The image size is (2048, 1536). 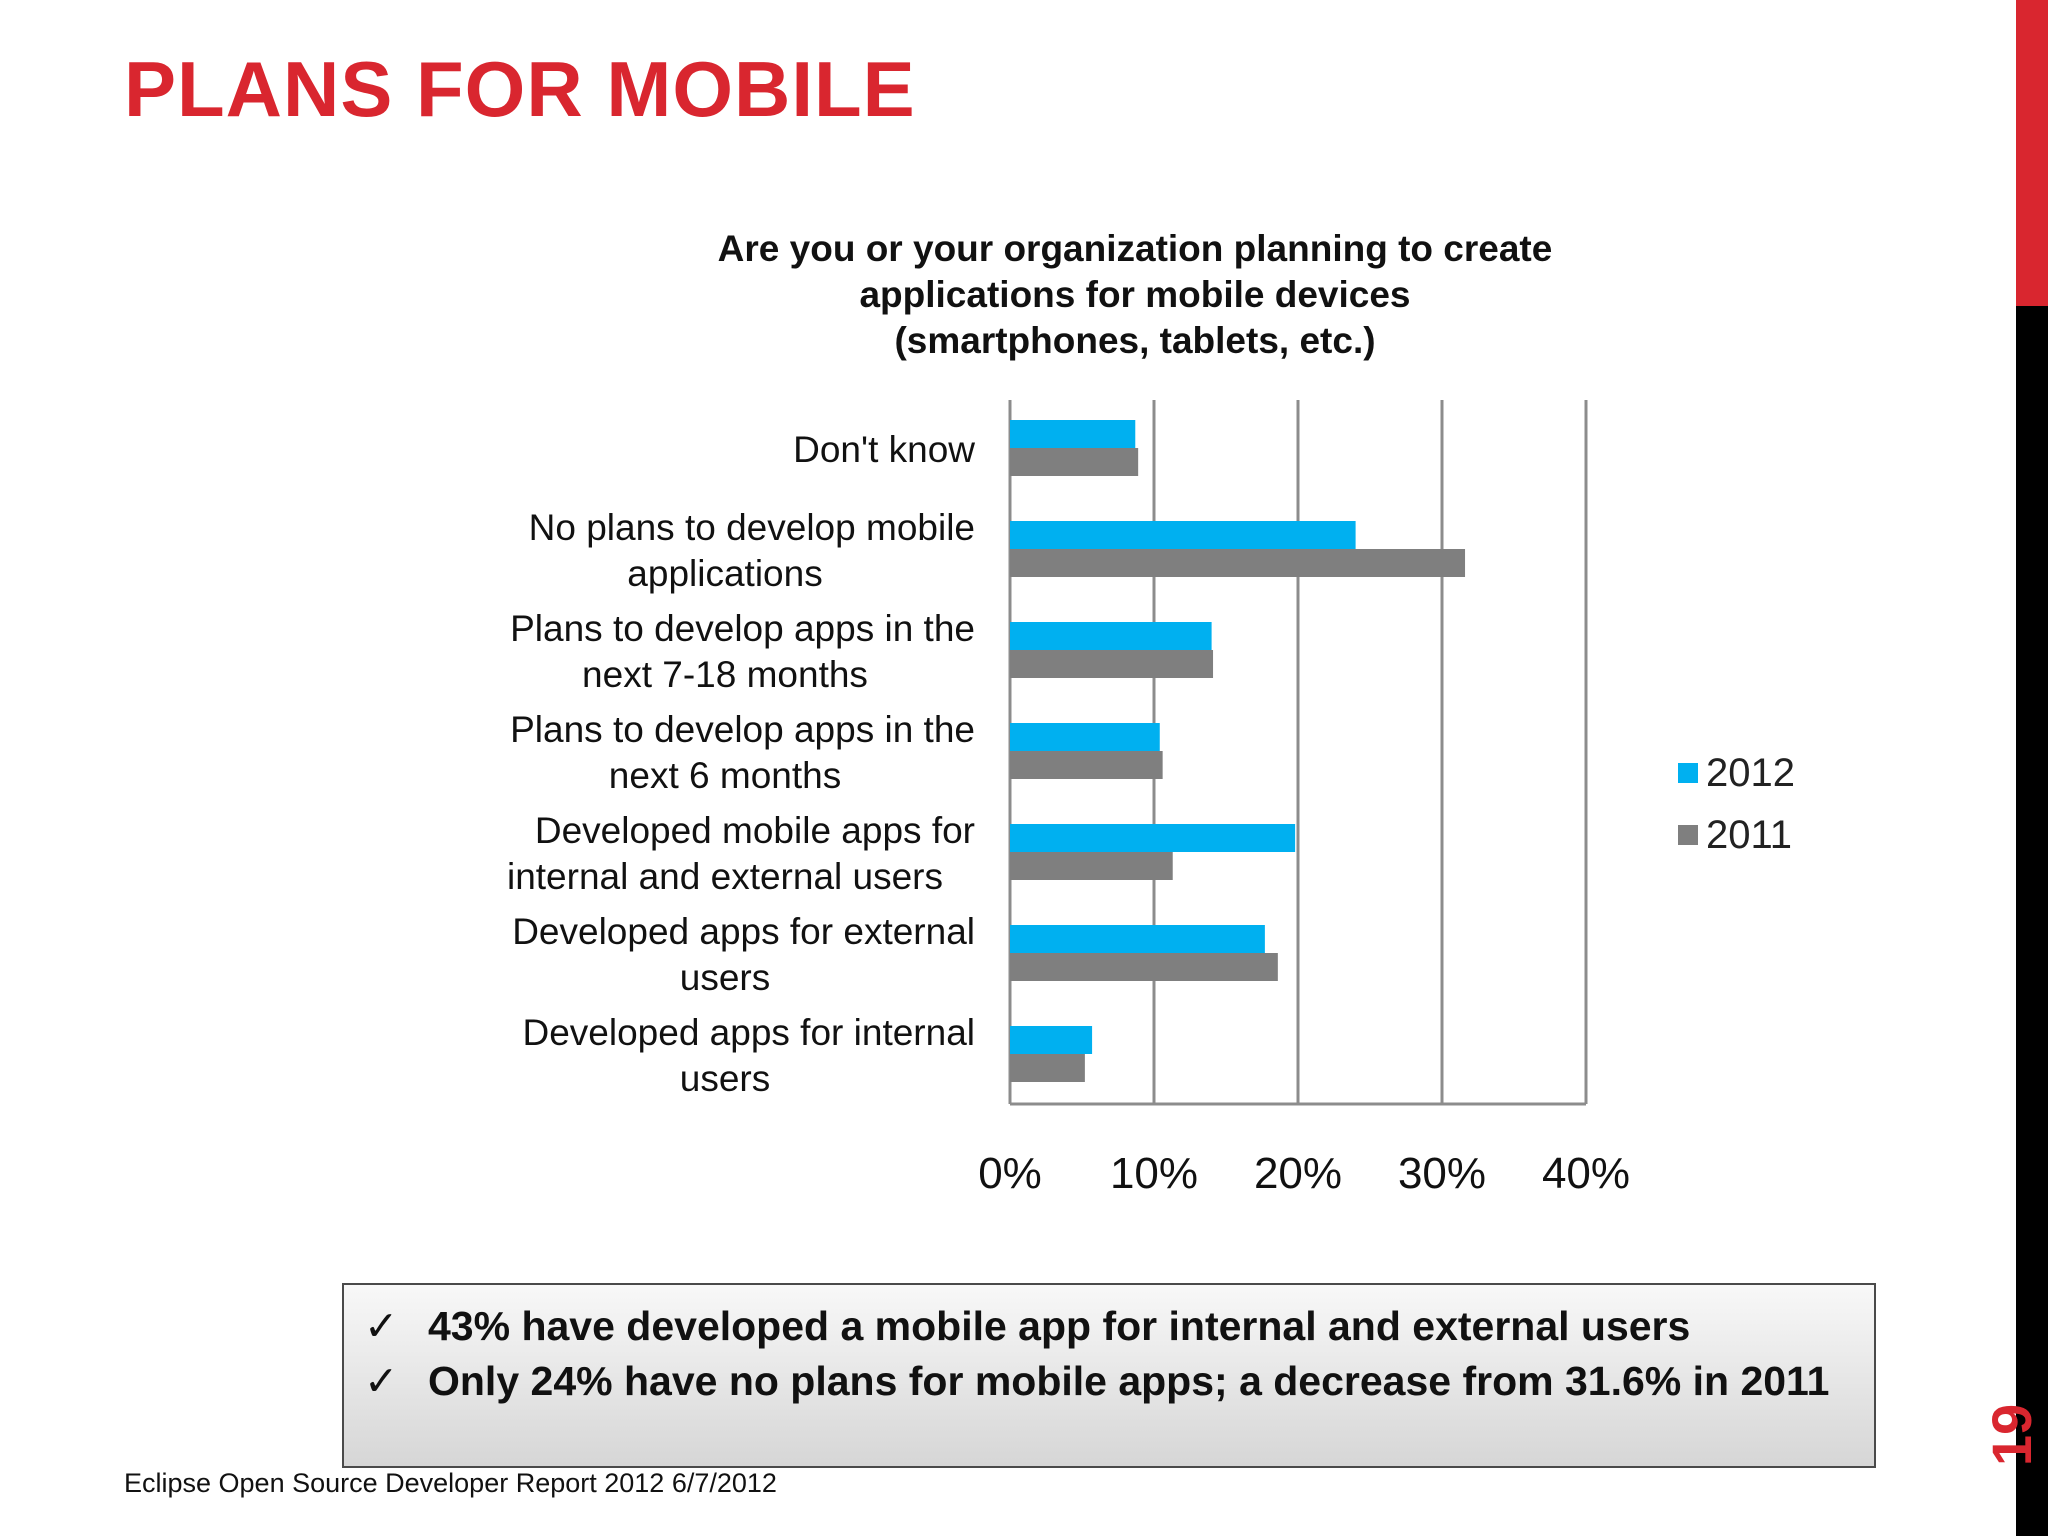 I want to click on category-label: applications, so click(x=724, y=573).